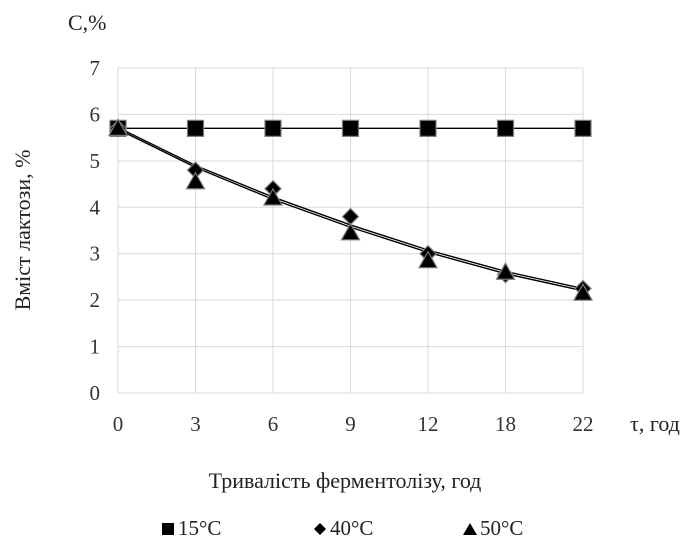  Describe the element at coordinates (502, 528) in the screenshot. I see `legend-label: 50°C` at that location.